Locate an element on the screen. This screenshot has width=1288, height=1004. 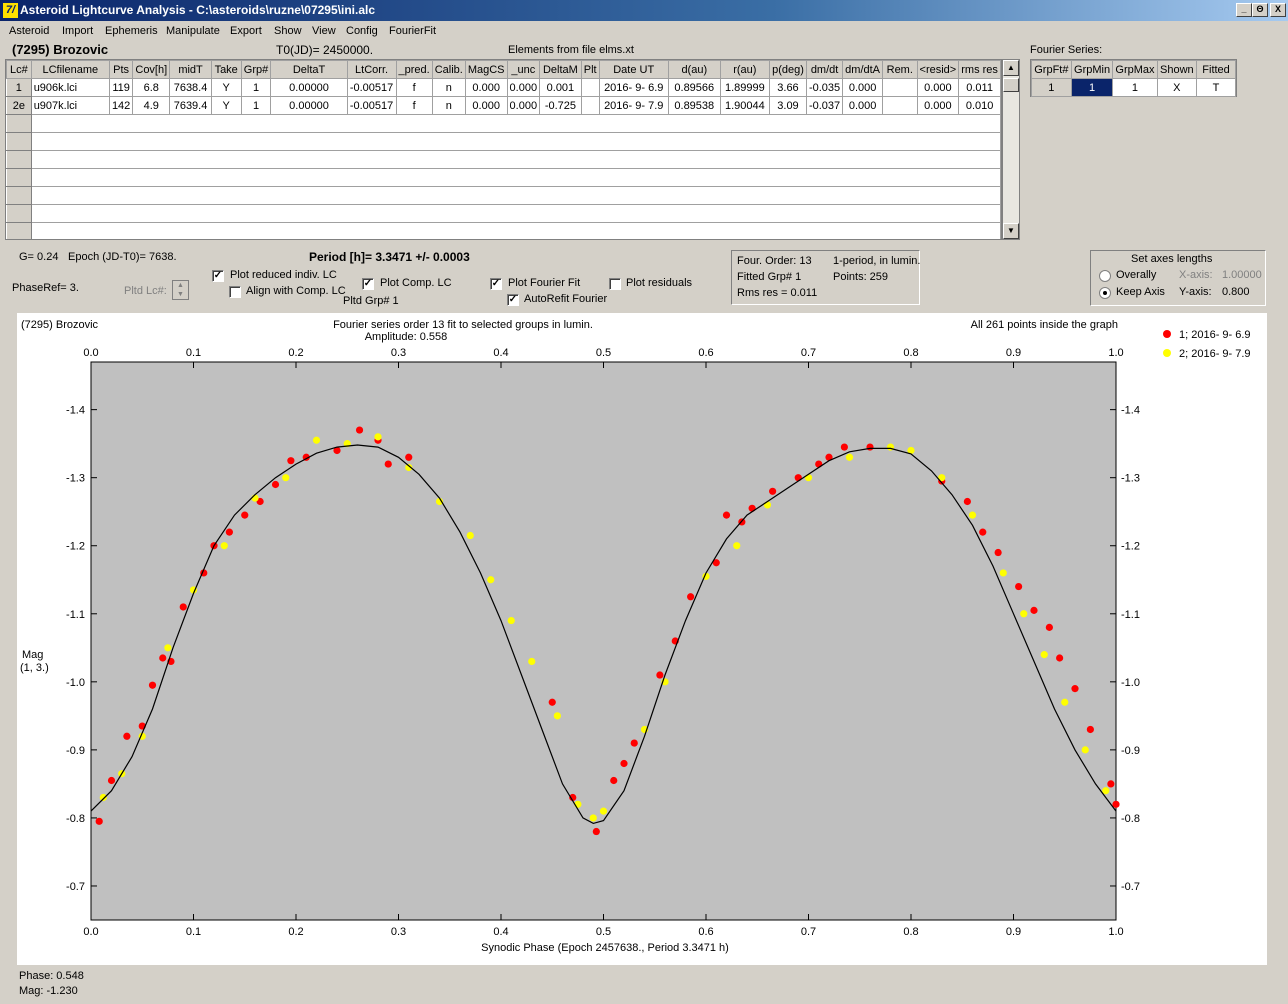
x-axis-value: 1.00000 is located at coordinates (1242, 275).